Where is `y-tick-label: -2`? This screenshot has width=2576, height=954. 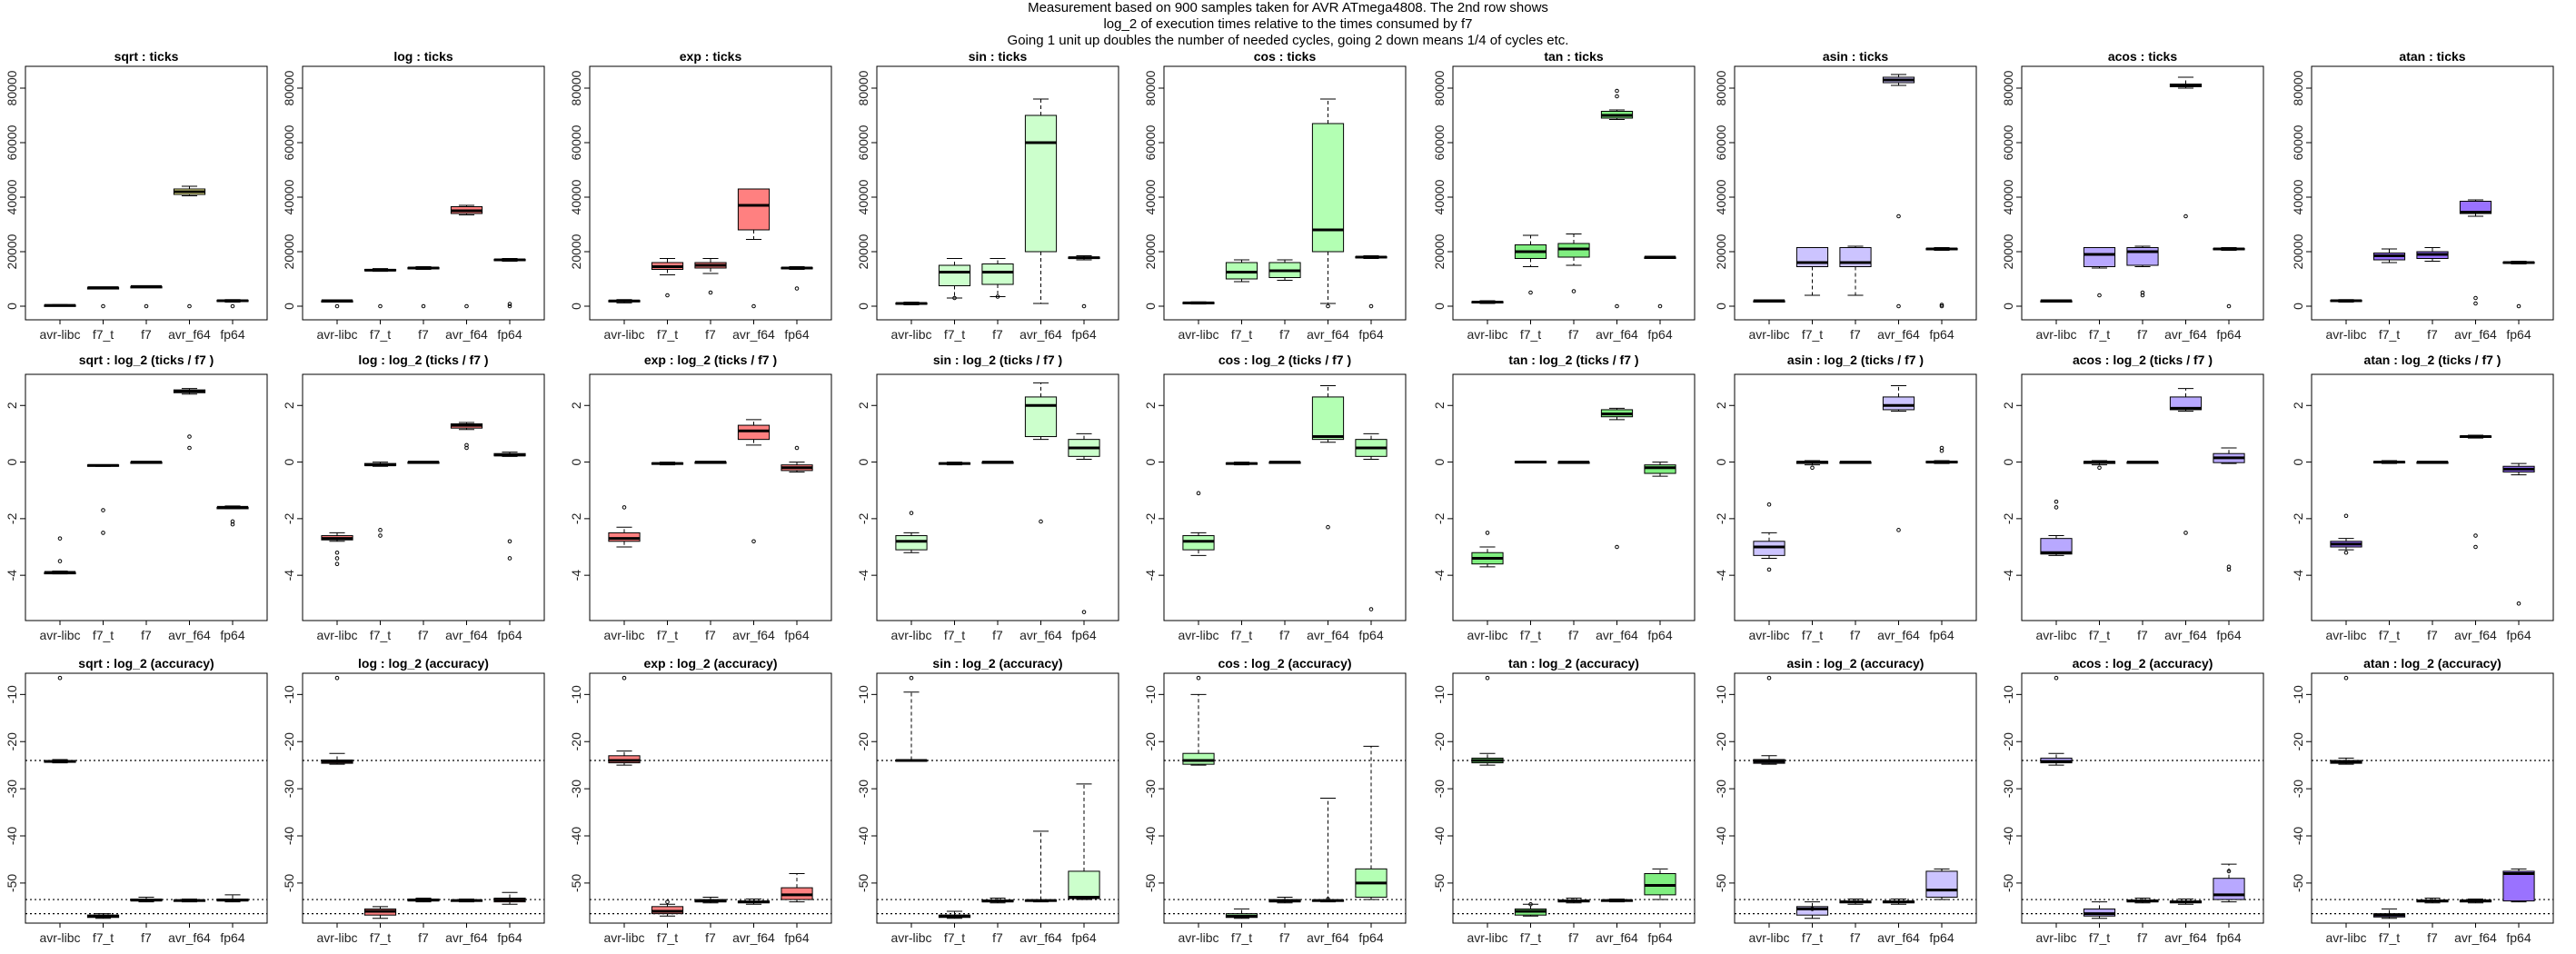 y-tick-label: -2 is located at coordinates (12, 518).